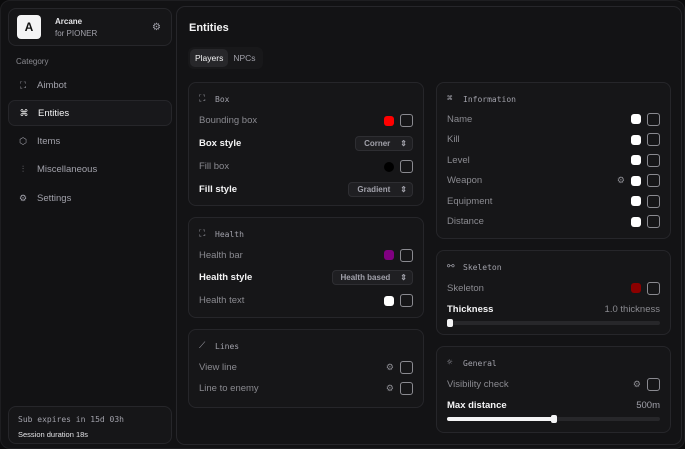  What do you see at coordinates (306, 388) in the screenshot?
I see `line-to-enemy-row: Line to enemy ⚙` at bounding box center [306, 388].